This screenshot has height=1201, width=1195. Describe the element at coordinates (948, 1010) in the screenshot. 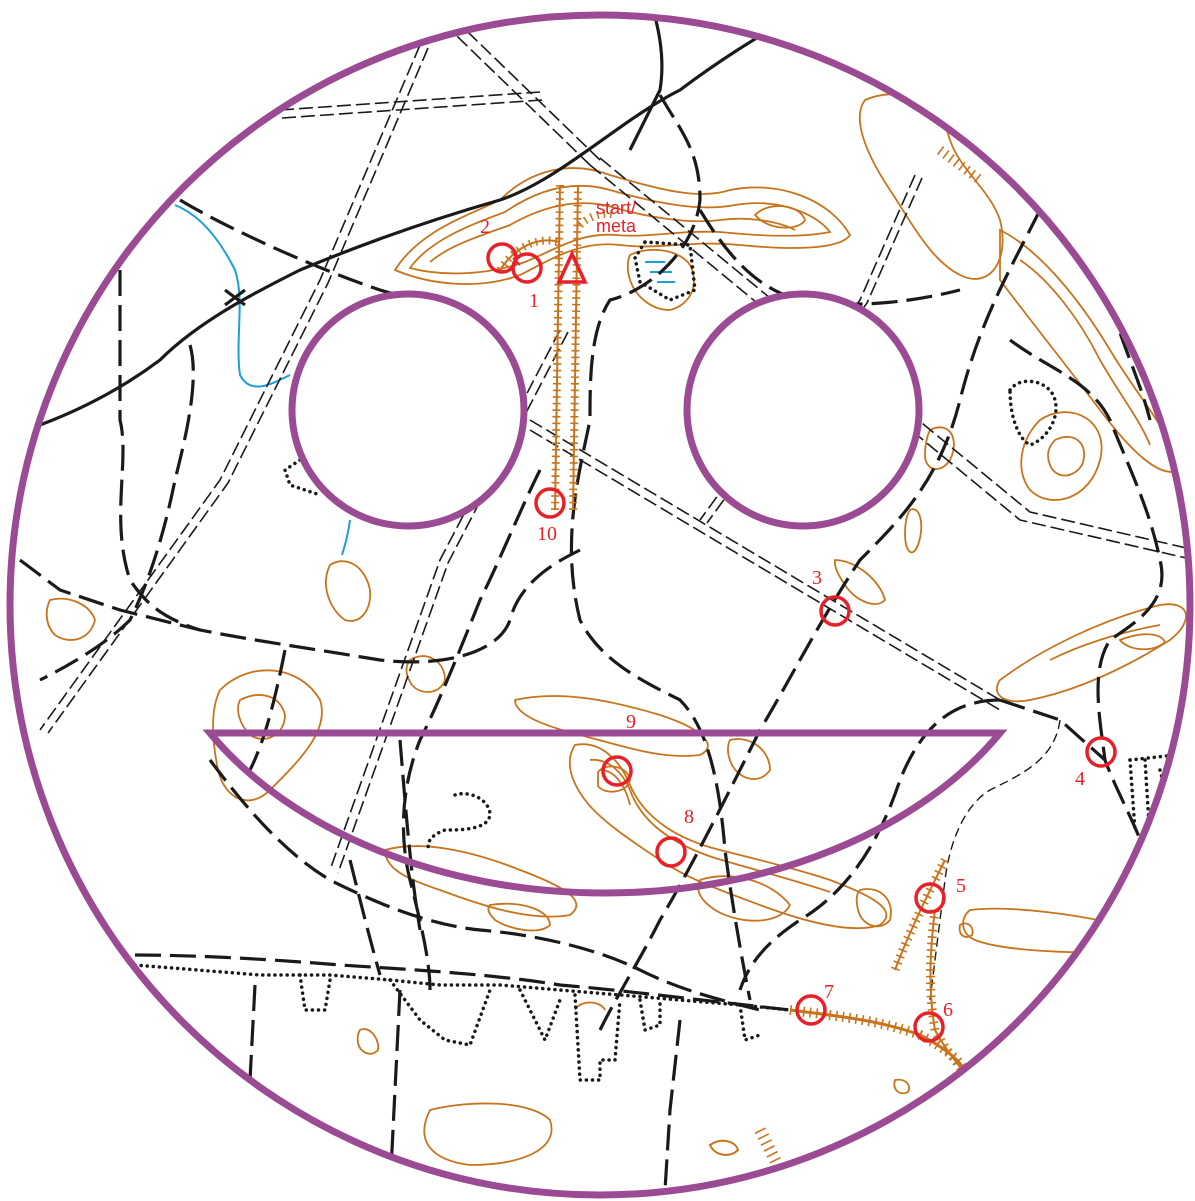

I see `control-number-6: 6` at that location.